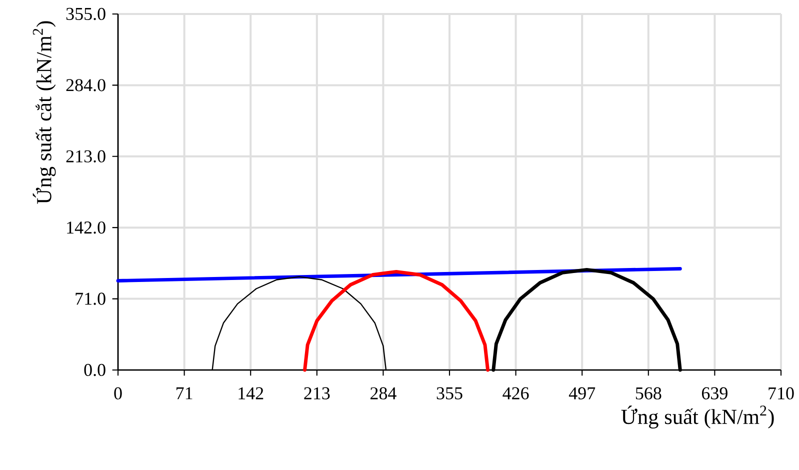 The image size is (799, 470). Describe the element at coordinates (383, 393) in the screenshot. I see `x-tick-label: 284` at that location.